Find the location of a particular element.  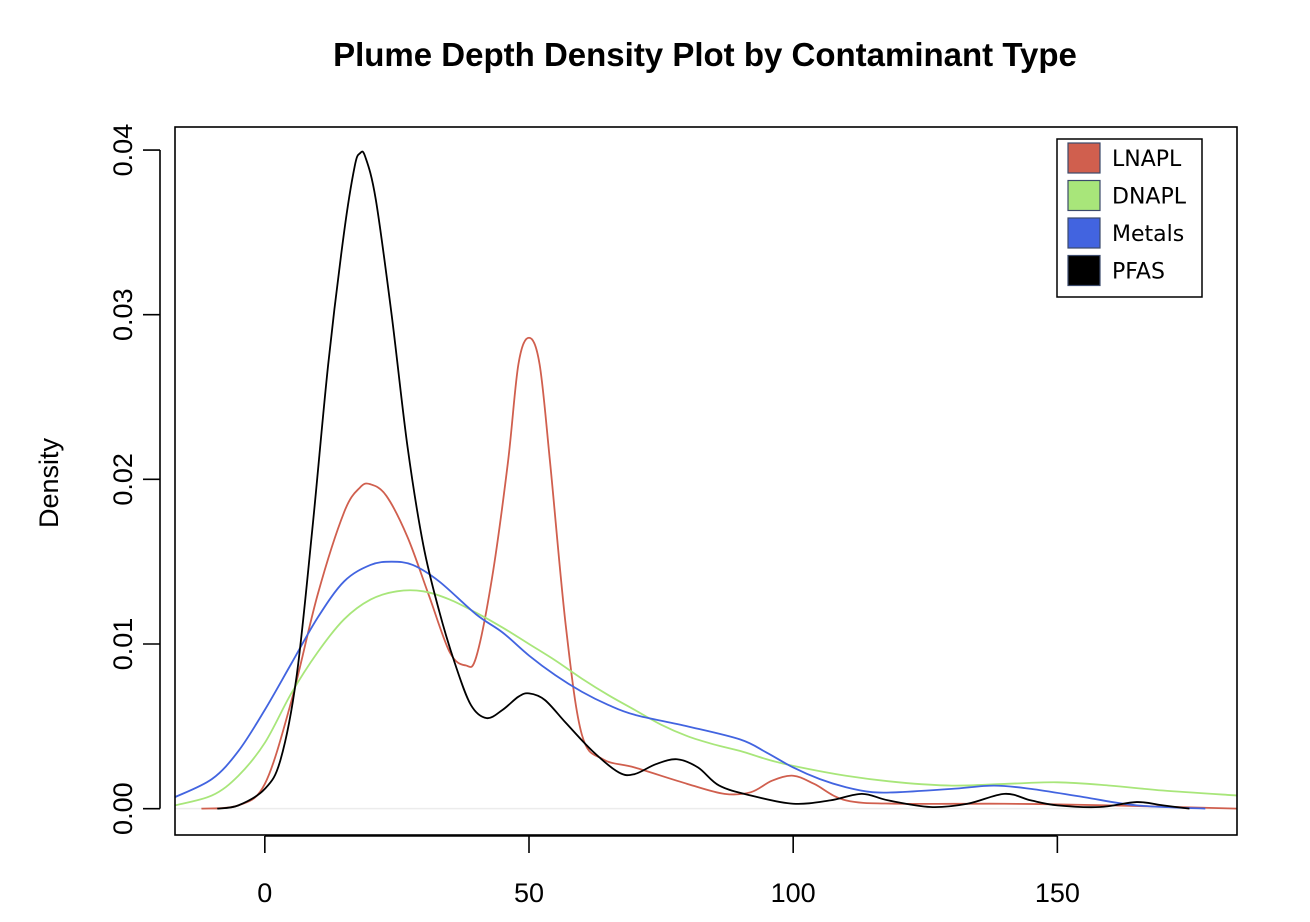

legend-label: DNAPL is located at coordinates (1149, 197).